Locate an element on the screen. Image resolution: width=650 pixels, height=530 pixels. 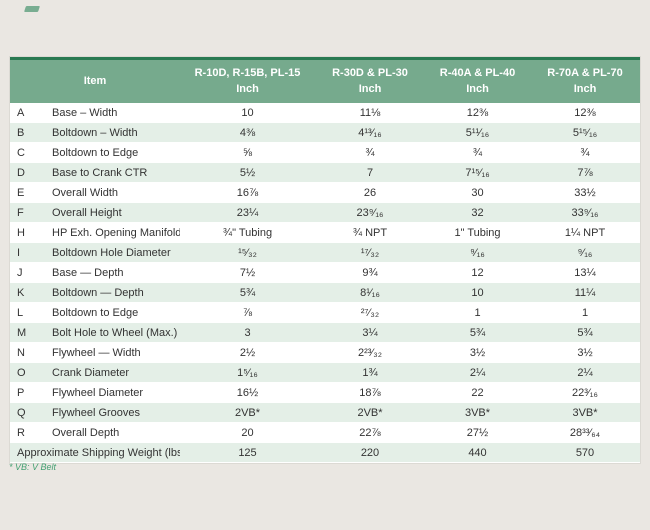
column-header-item-label: Item is located at coordinates (95, 80).